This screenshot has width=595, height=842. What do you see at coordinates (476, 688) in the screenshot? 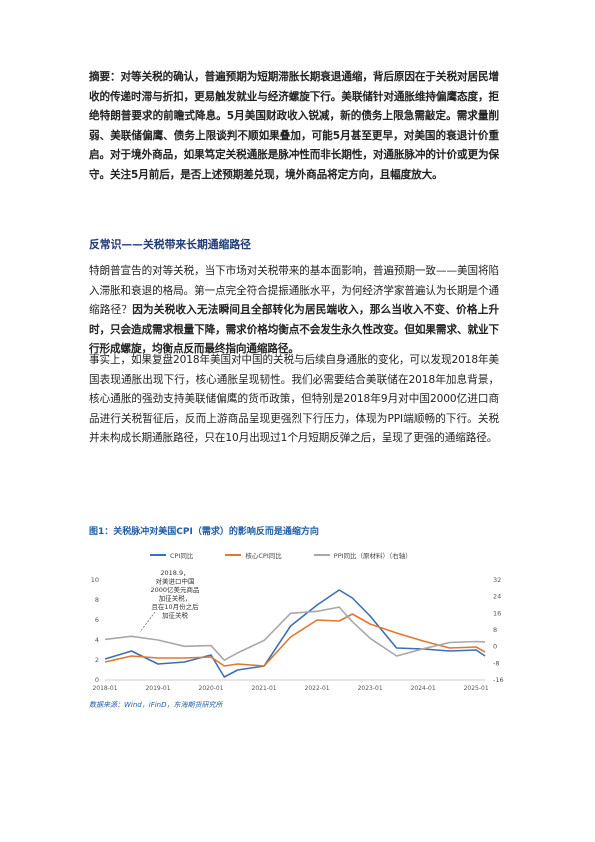
I see `x-tick-label: 2025-01` at bounding box center [476, 688].